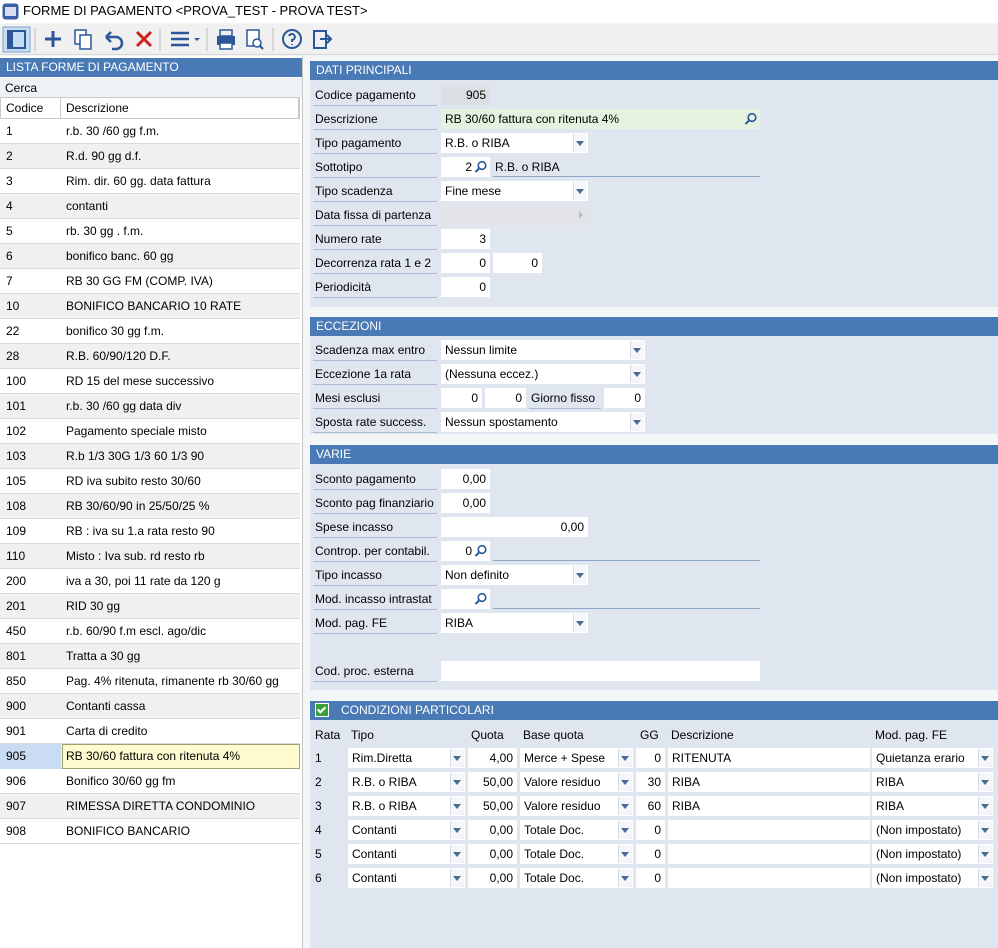 The width and height of the screenshot is (998, 948). I want to click on row-code: 905, so click(16, 756).